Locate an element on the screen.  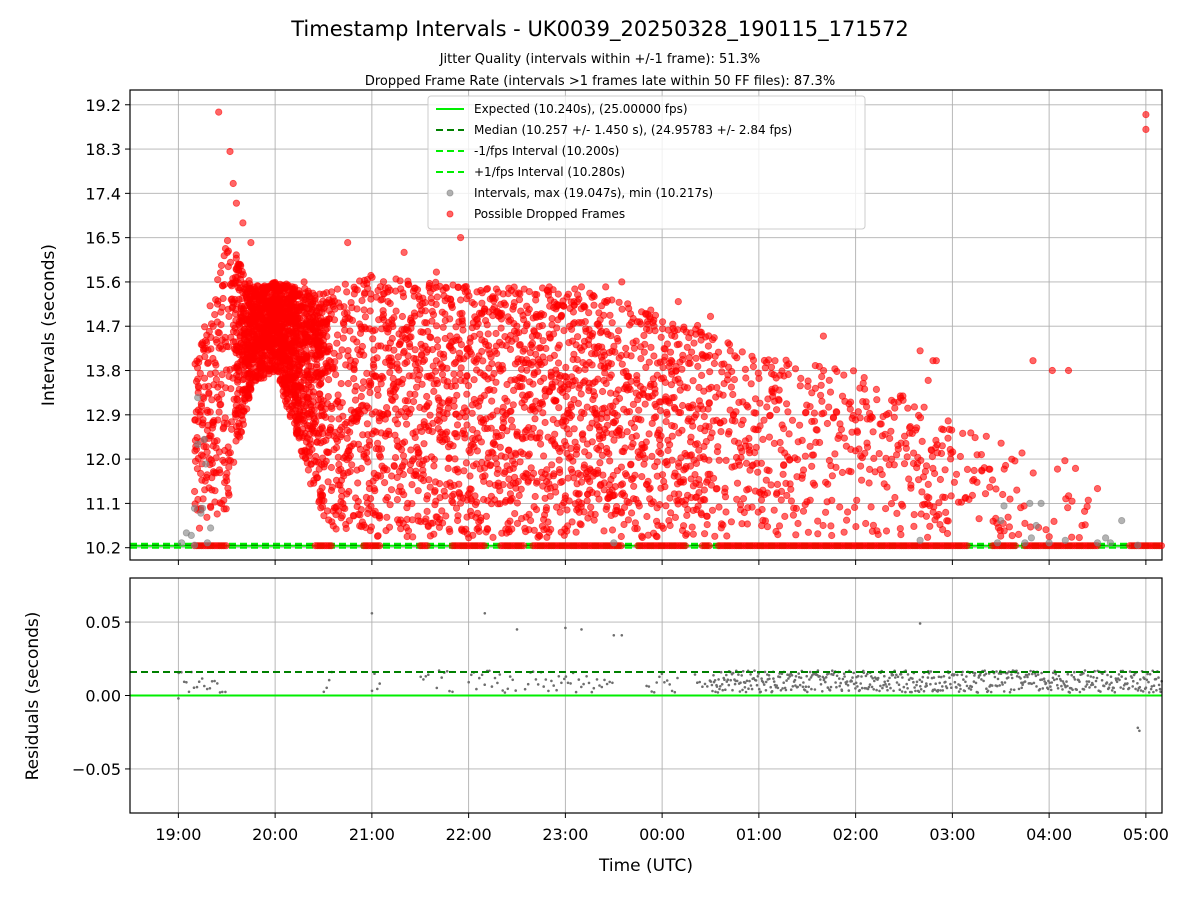
bottom-y-tick-label: −0.05 is located at coordinates (96, 769).